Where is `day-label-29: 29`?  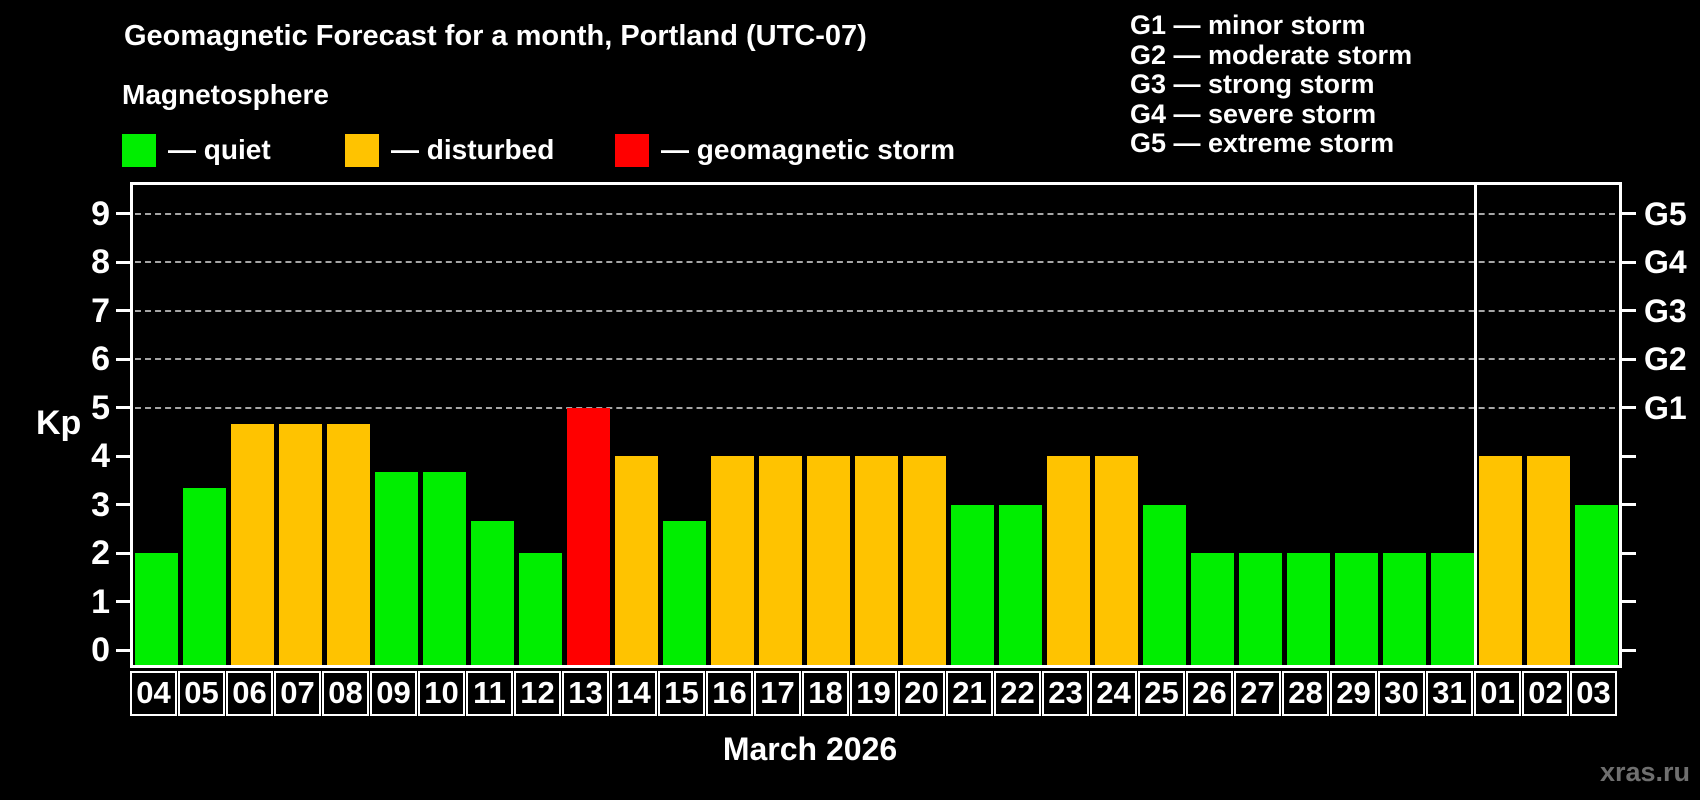
day-label-29: 29 is located at coordinates (1353, 693).